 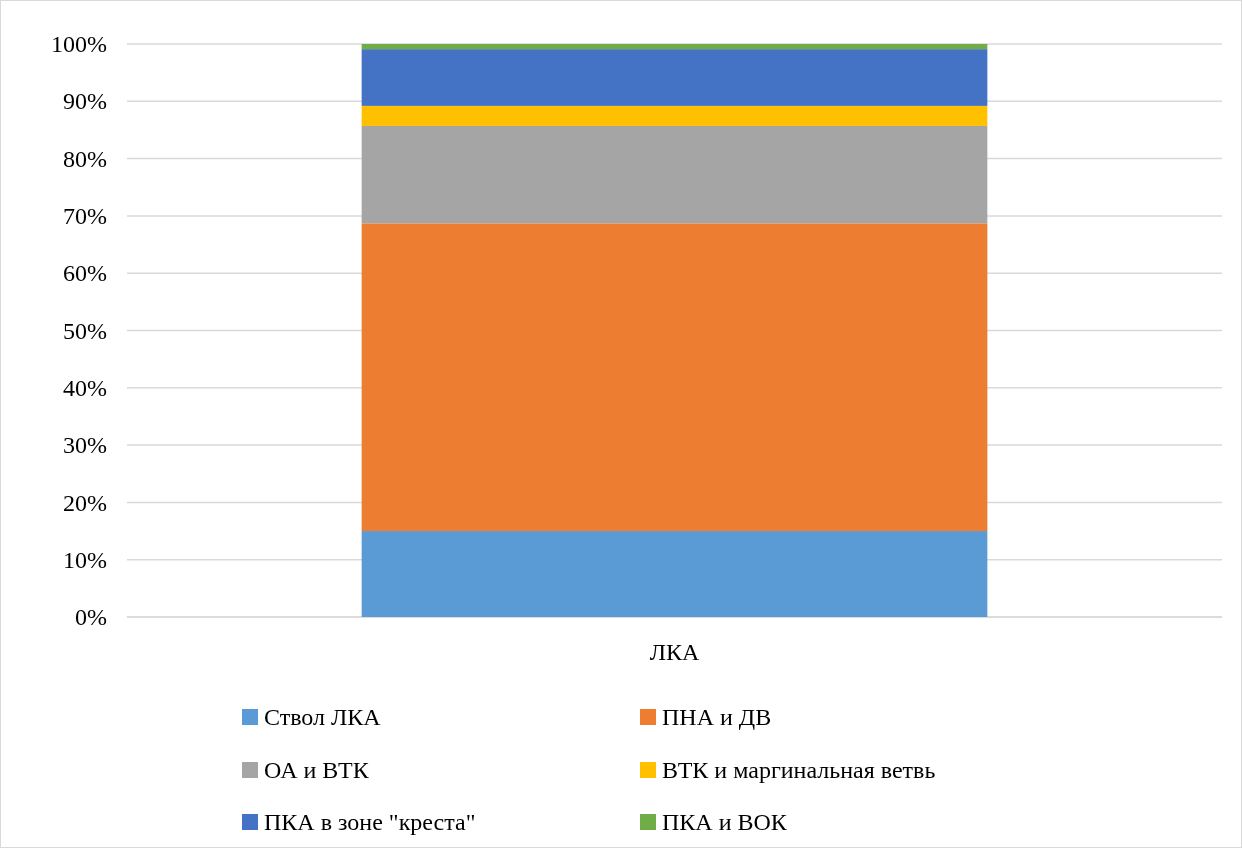 I want to click on y-tick-label: 10%, so click(x=85, y=559).